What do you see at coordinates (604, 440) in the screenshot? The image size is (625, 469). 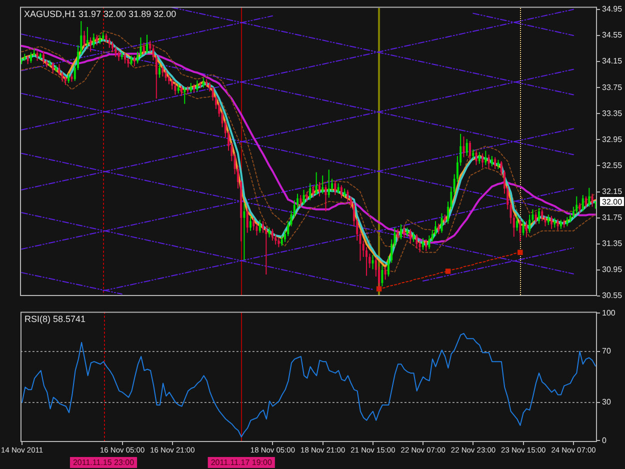 I see `y-tick-label: 0` at bounding box center [604, 440].